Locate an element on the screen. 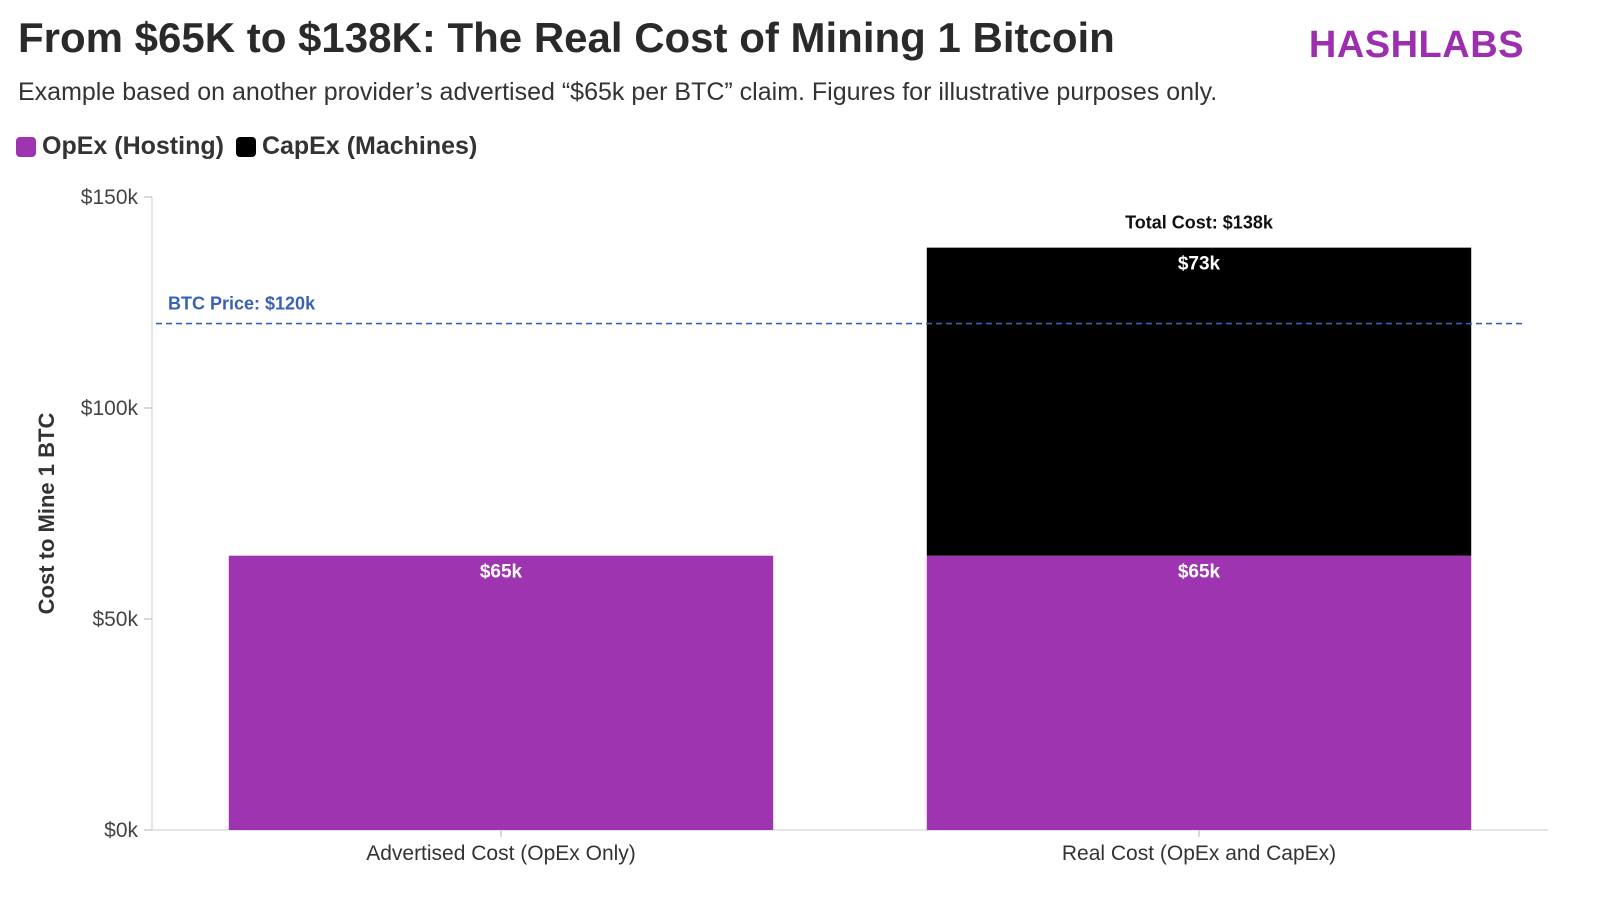  x-tick-label: Real Cost (OpEx and CapEx) is located at coordinates (1199, 853).